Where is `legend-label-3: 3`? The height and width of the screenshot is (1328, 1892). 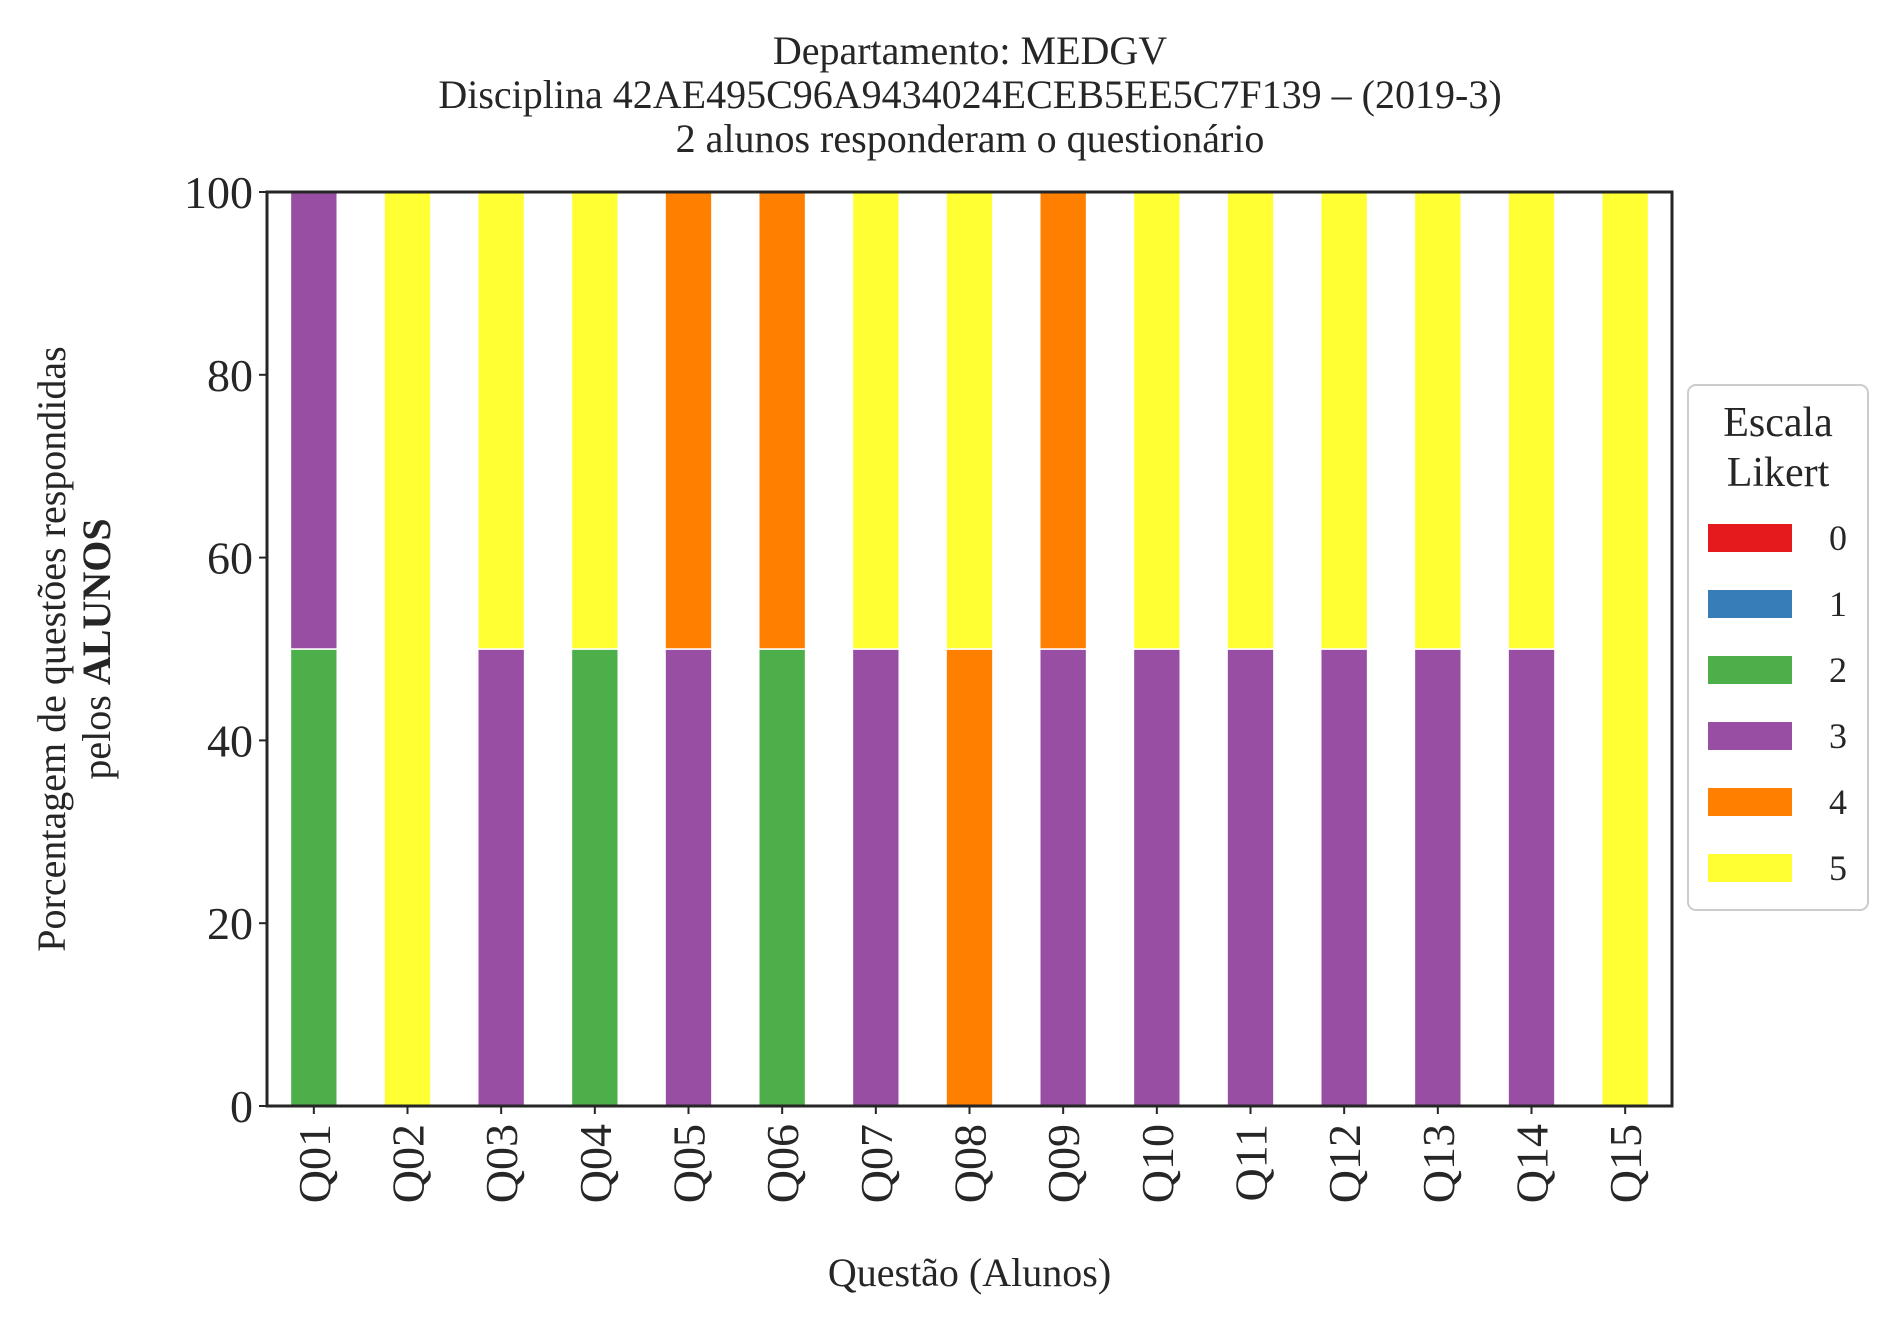 legend-label-3: 3 is located at coordinates (1838, 736).